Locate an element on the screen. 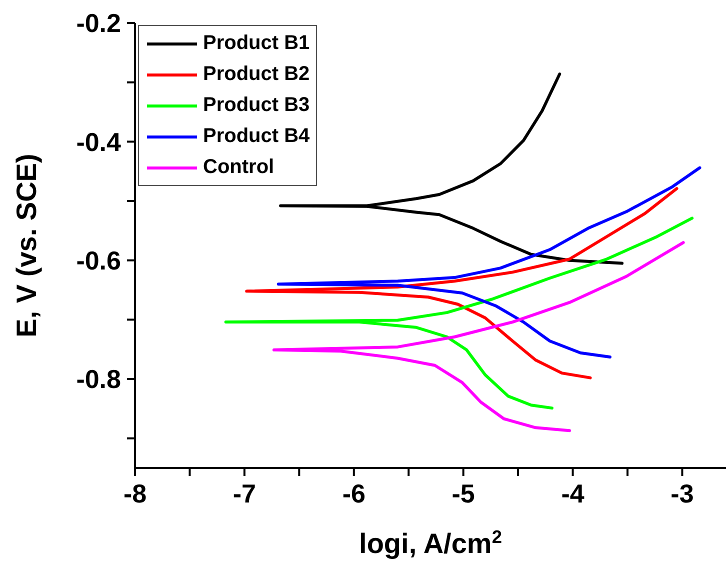 Image resolution: width=728 pixels, height=563 pixels. legend-label: Control is located at coordinates (238, 167).